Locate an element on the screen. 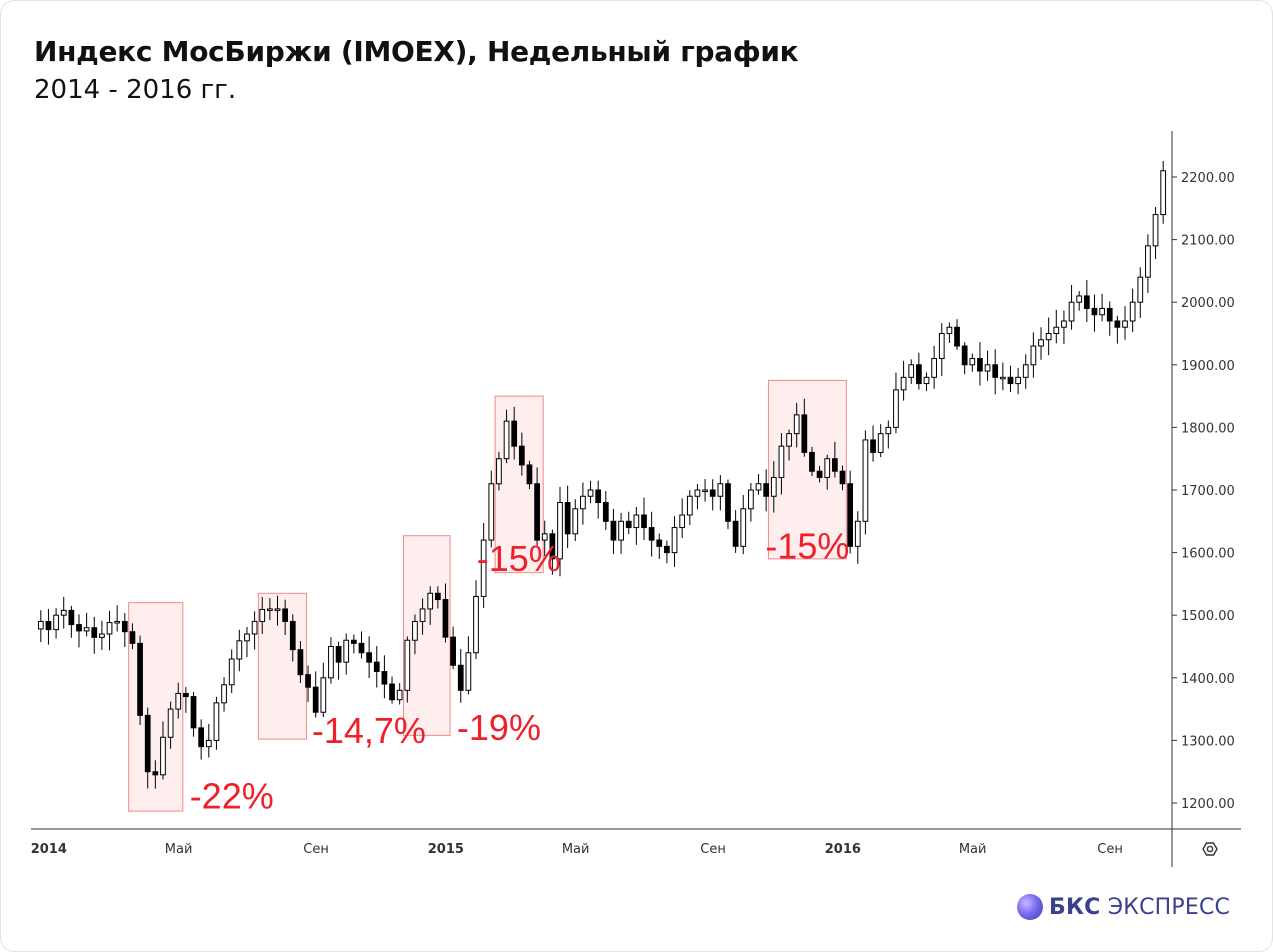 The height and width of the screenshot is (952, 1273). x-tick-label: 2016 is located at coordinates (843, 849).